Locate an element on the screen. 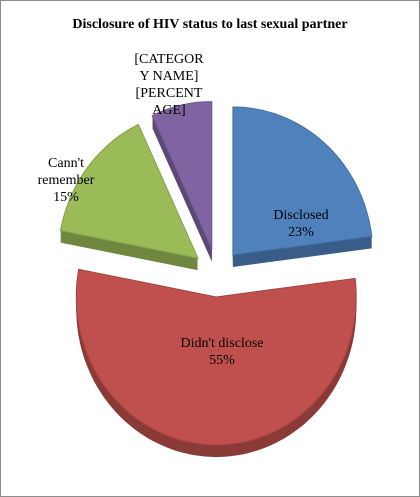 This screenshot has height=497, width=420. value-label: 55% is located at coordinates (222, 360).